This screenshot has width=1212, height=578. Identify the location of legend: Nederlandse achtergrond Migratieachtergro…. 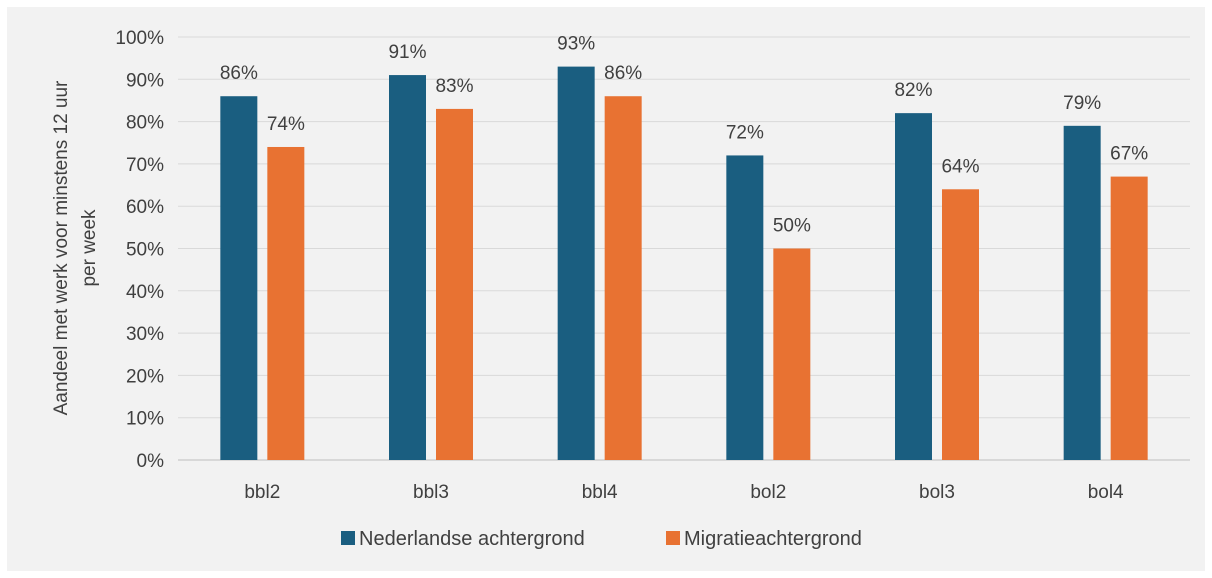
(601, 539).